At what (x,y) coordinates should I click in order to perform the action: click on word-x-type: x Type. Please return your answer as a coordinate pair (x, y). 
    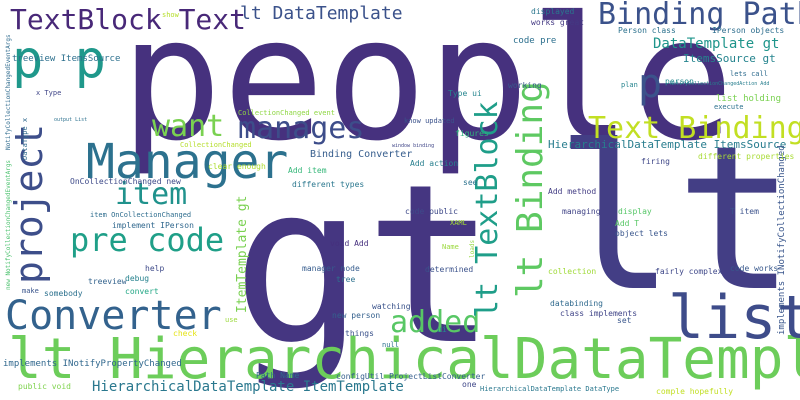
    Looking at the image, I should click on (49, 93).